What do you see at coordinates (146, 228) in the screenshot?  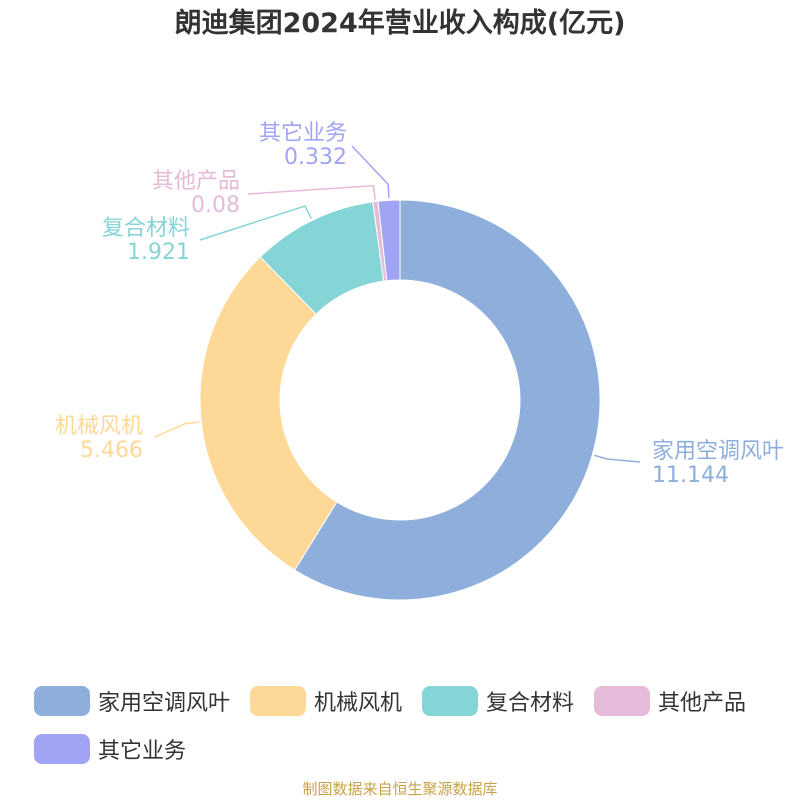 I see `slice-label-2: 复合材料` at bounding box center [146, 228].